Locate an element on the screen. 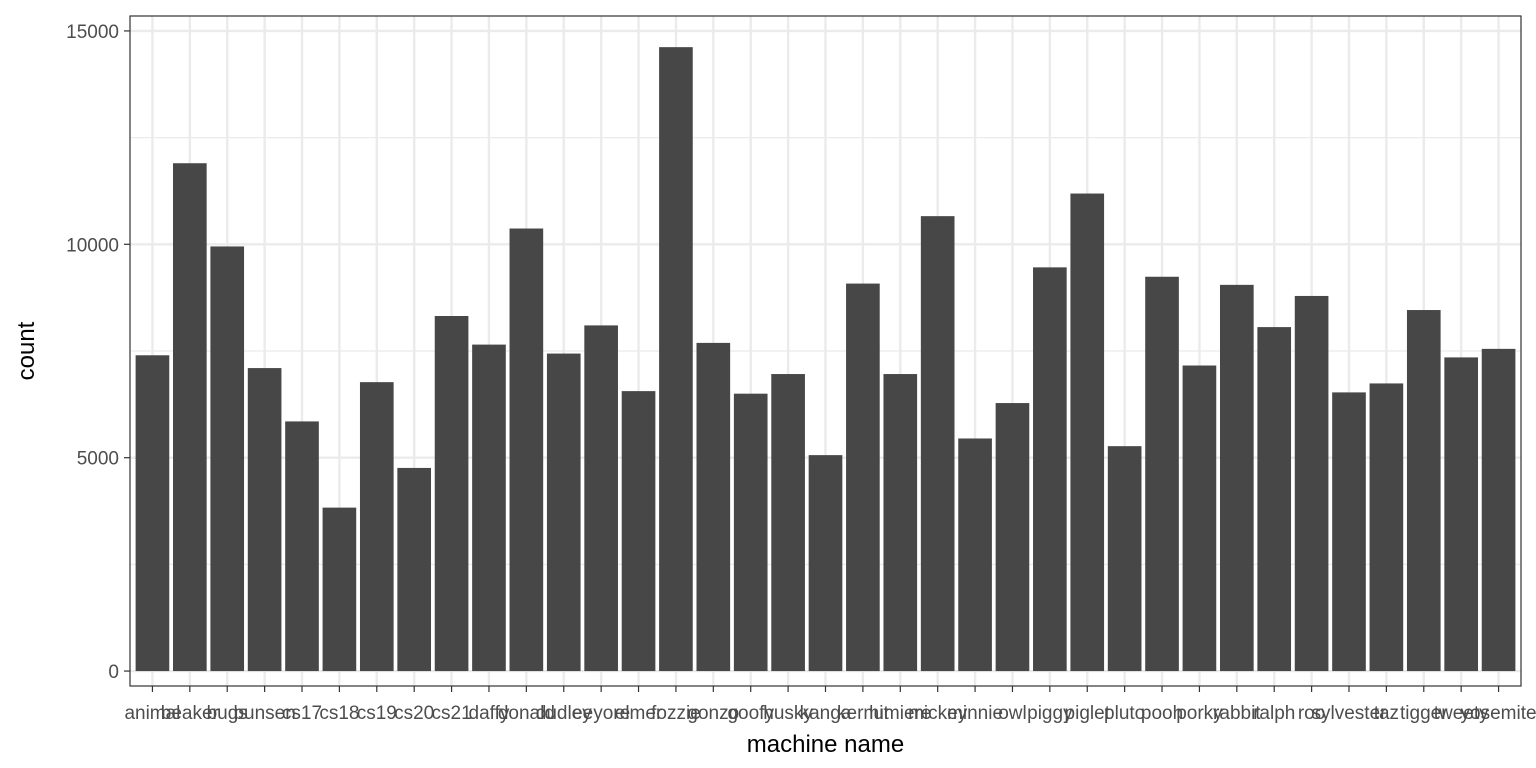 This screenshot has height=768, width=1536. bar-minnie is located at coordinates (975, 555).